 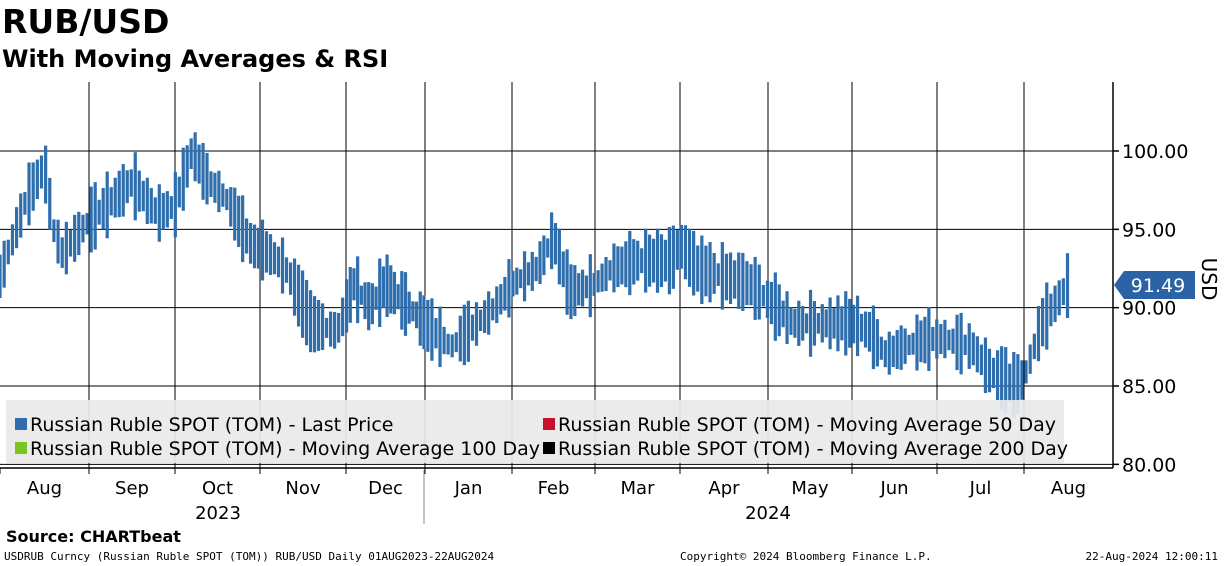 What do you see at coordinates (549, 448) in the screenshot?
I see `legend-swatch-ma200` at bounding box center [549, 448].